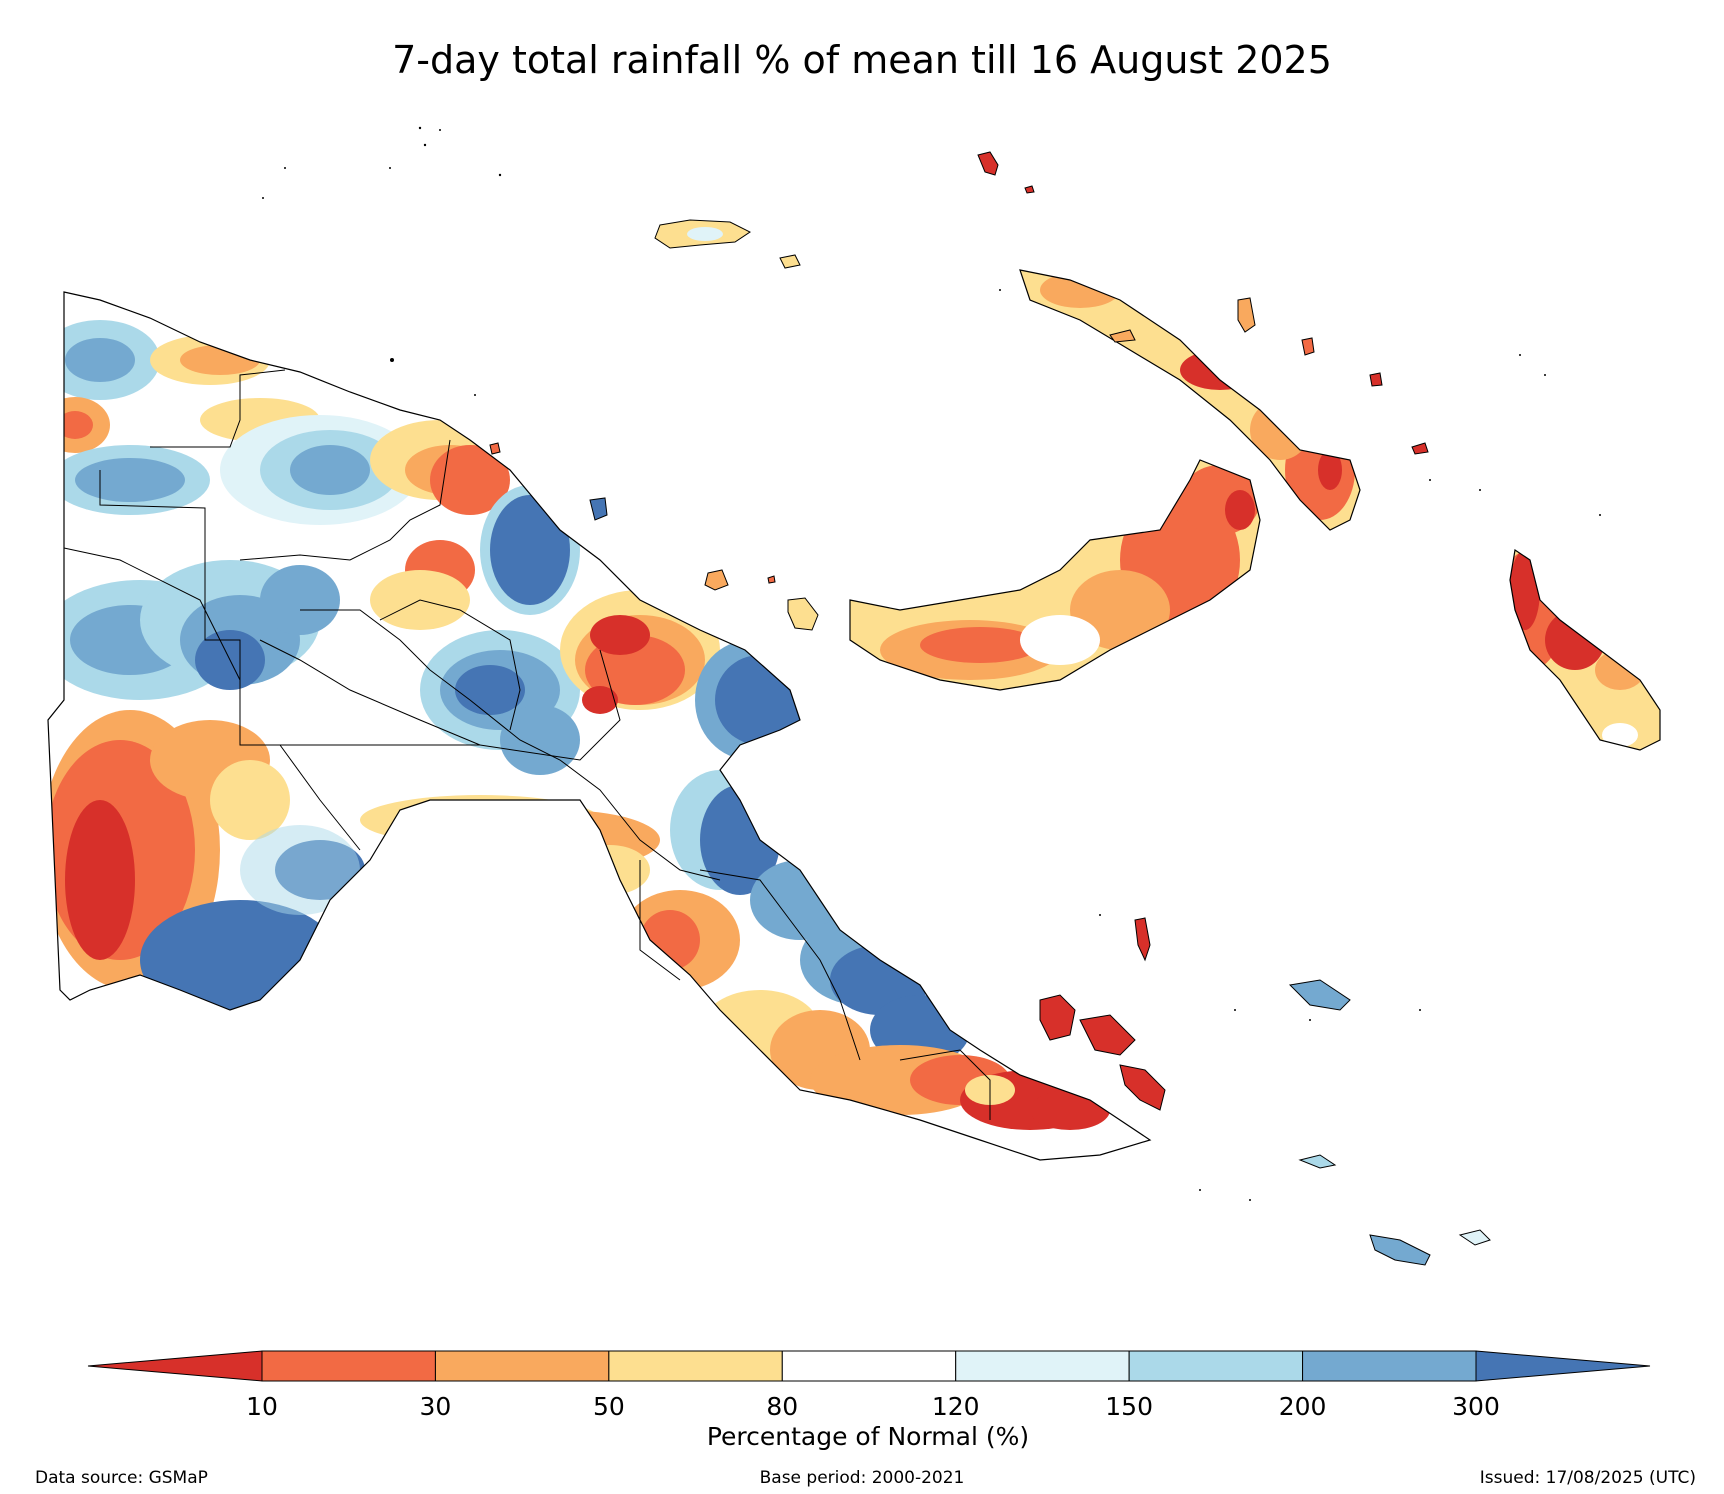 The image size is (1724, 1494). What do you see at coordinates (1476, 1406) in the screenshot?
I see `colorbar-tick-label: 300` at bounding box center [1476, 1406].